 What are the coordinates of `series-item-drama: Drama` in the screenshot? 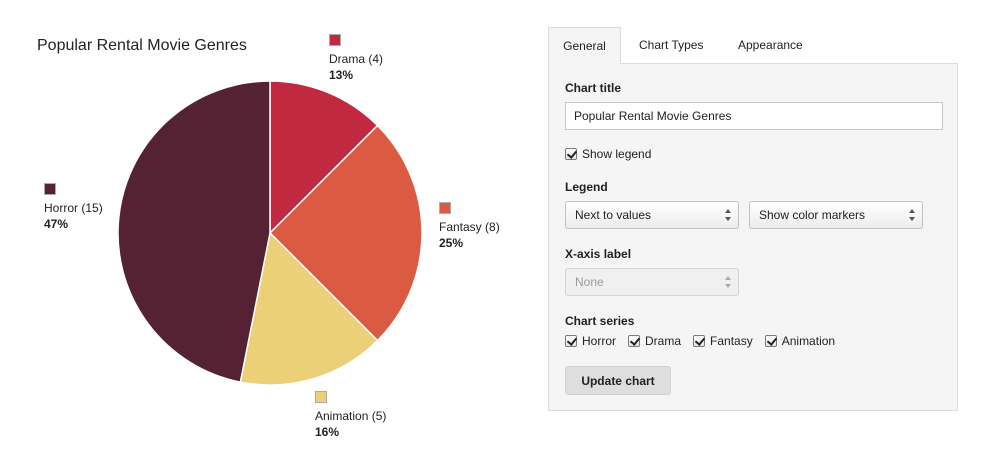 It's located at (654, 341).